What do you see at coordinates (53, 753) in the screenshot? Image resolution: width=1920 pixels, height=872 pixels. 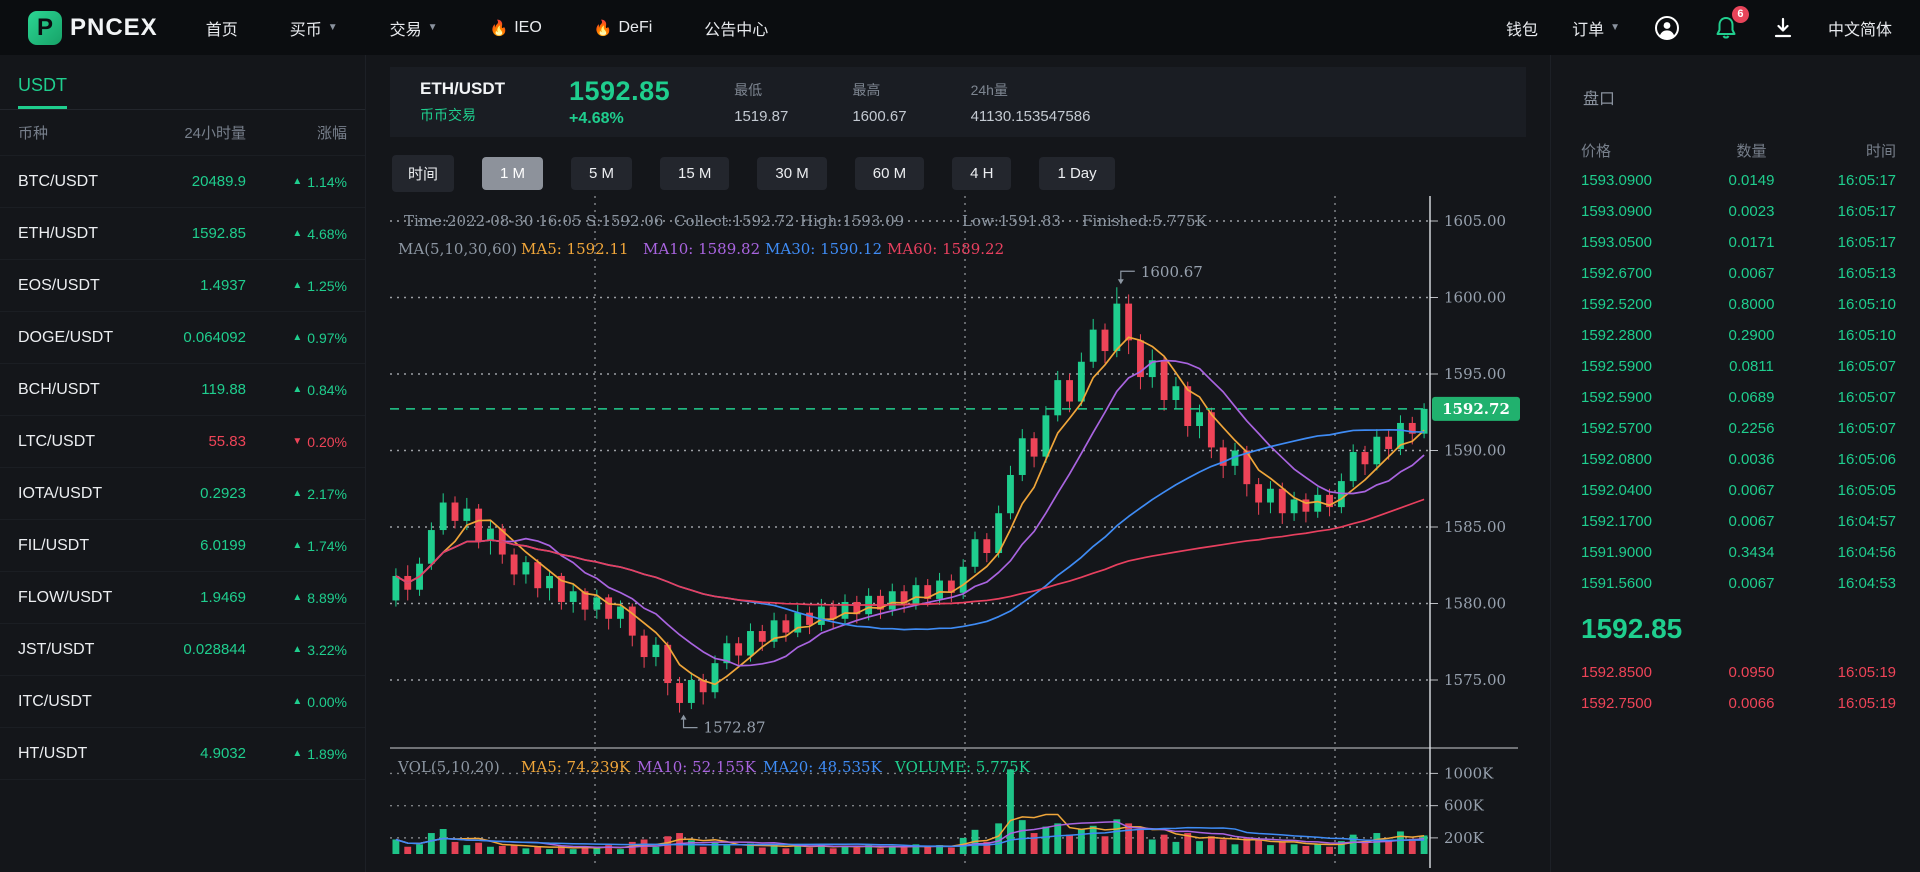 I see `pair-label: HT/USDT` at bounding box center [53, 753].